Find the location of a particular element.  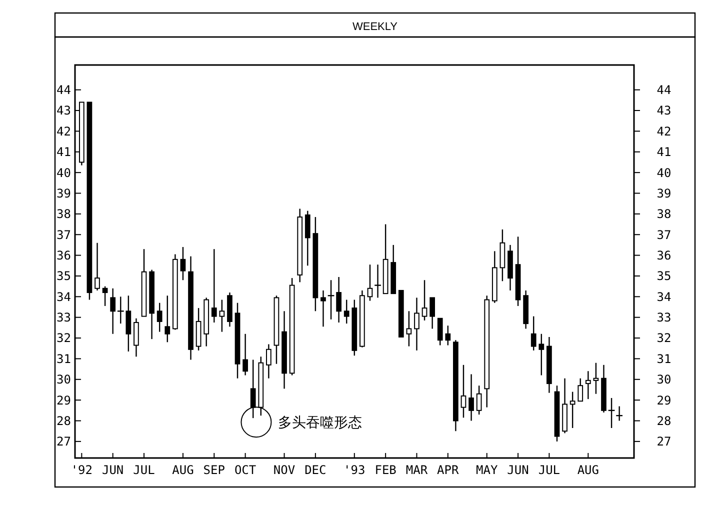

x-tick-label: MAY is located at coordinates (487, 470).